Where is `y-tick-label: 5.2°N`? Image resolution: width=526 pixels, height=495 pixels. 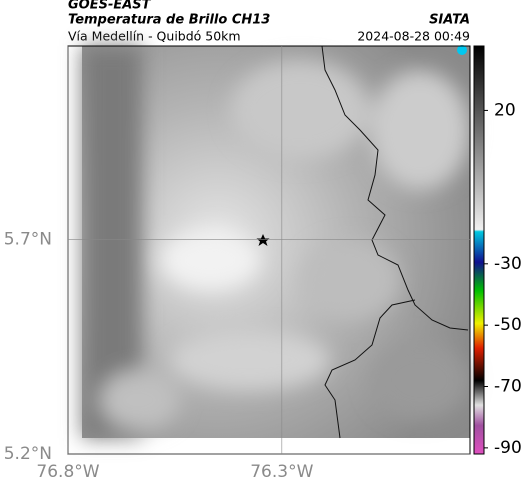 y-tick-label: 5.2°N is located at coordinates (28, 454).